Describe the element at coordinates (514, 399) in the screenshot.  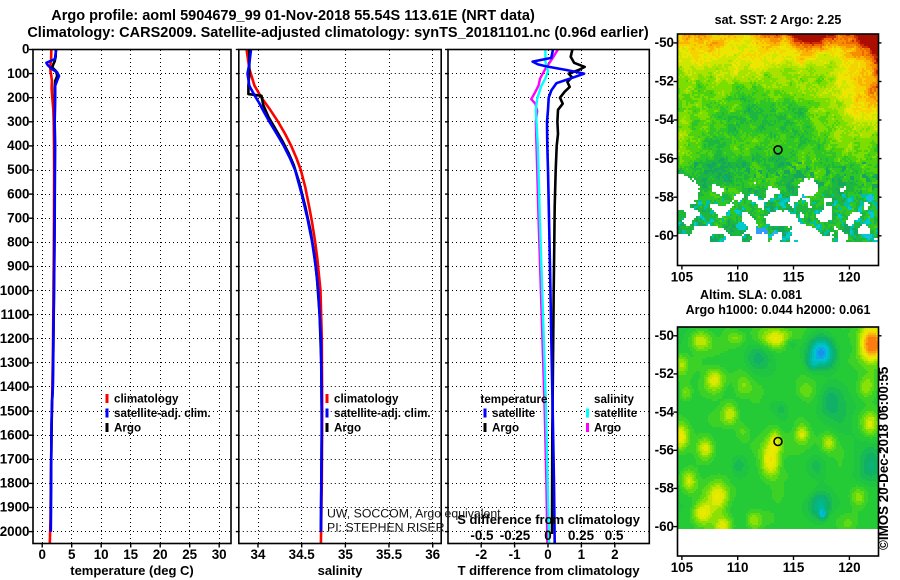
I see `svg-text: temperature` at that location.